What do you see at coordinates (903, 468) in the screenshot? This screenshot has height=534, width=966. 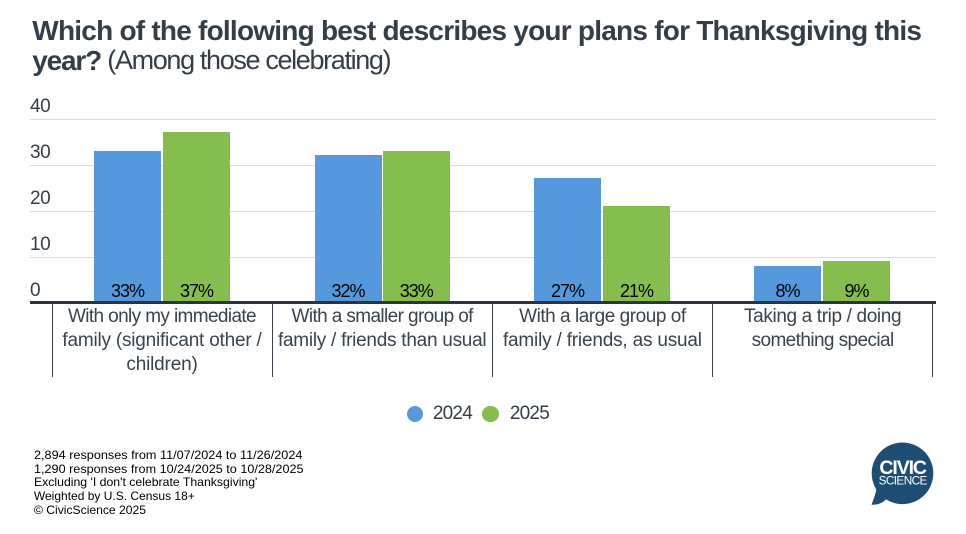 I see `svg-text: CIVIC` at bounding box center [903, 468].